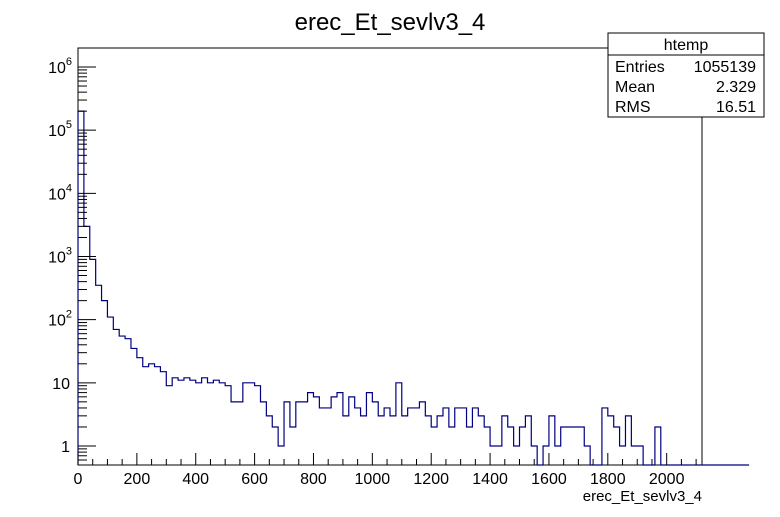 Image resolution: width=780 pixels, height=517 pixels. What do you see at coordinates (736, 107) in the screenshot?
I see `stats-rms-value: 16.51` at bounding box center [736, 107].